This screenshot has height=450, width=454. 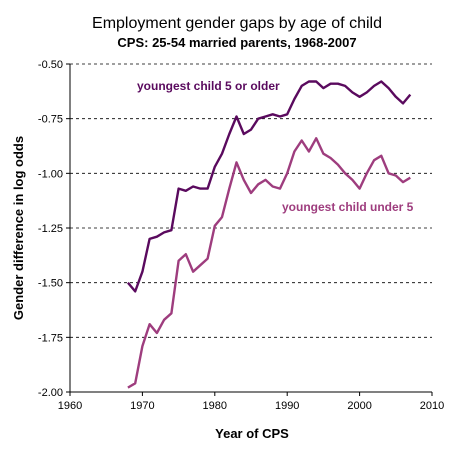 I want to click on y-tick-label: -1.75, so click(x=50, y=338).